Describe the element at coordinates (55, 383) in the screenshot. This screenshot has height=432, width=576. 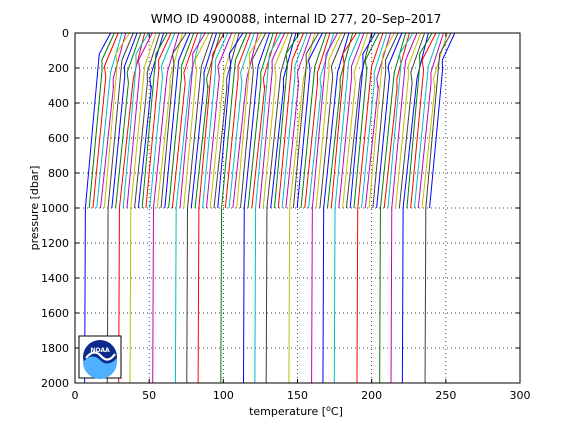
I see `y-tick-label: 2000` at that location.